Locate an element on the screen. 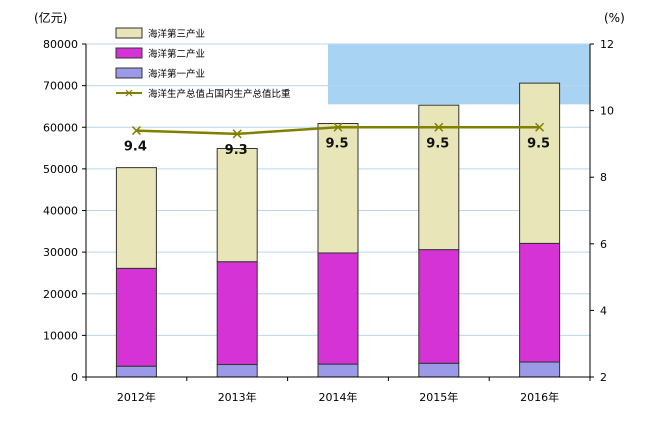 The width and height of the screenshot is (650, 423). x-tick-label: 2015年 is located at coordinates (438, 397).